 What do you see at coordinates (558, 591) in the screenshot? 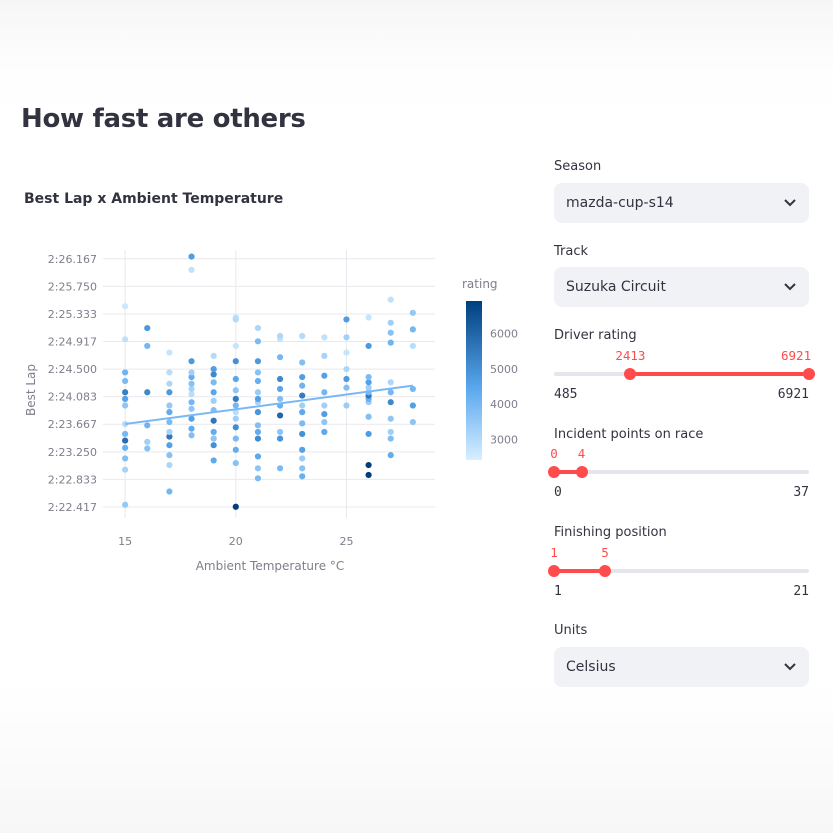
I see `slider-min-label: 1` at bounding box center [558, 591].